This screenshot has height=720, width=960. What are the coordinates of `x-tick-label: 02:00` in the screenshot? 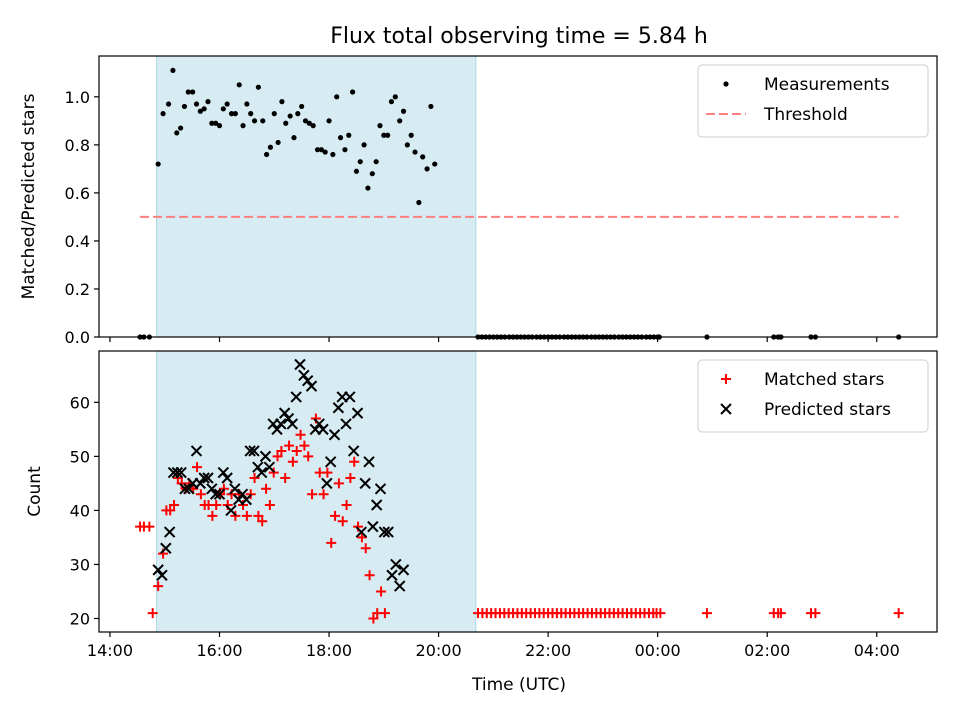 It's located at (767, 650).